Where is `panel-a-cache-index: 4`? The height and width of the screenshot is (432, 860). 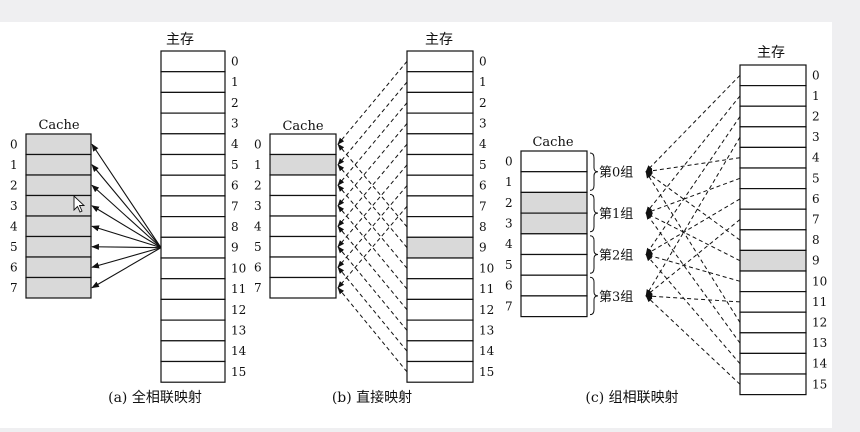
panel-a-cache-index: 4 is located at coordinates (14, 226).